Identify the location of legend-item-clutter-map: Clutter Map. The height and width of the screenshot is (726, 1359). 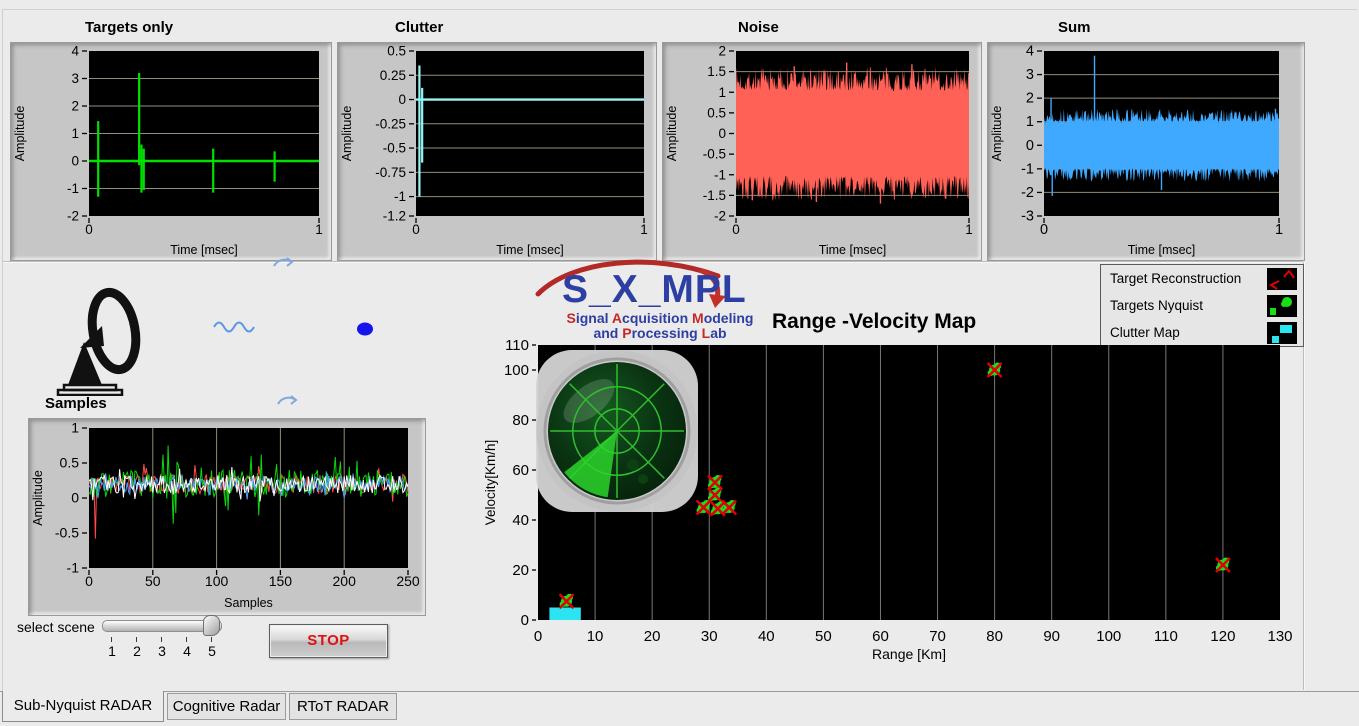
(1202, 332).